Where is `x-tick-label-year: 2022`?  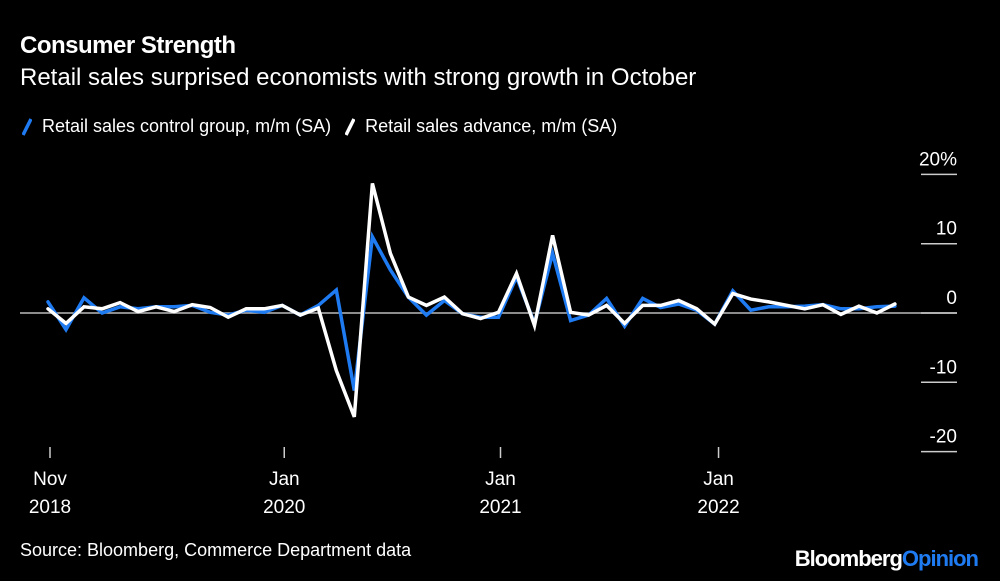 x-tick-label-year: 2022 is located at coordinates (718, 507).